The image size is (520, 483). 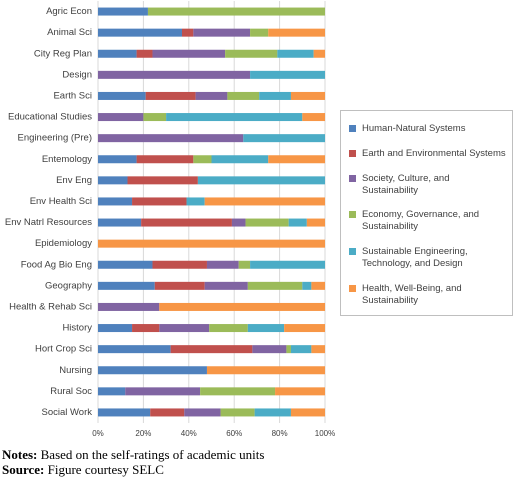 I want to click on y-tick-label: Earth Sci, so click(x=72, y=95).